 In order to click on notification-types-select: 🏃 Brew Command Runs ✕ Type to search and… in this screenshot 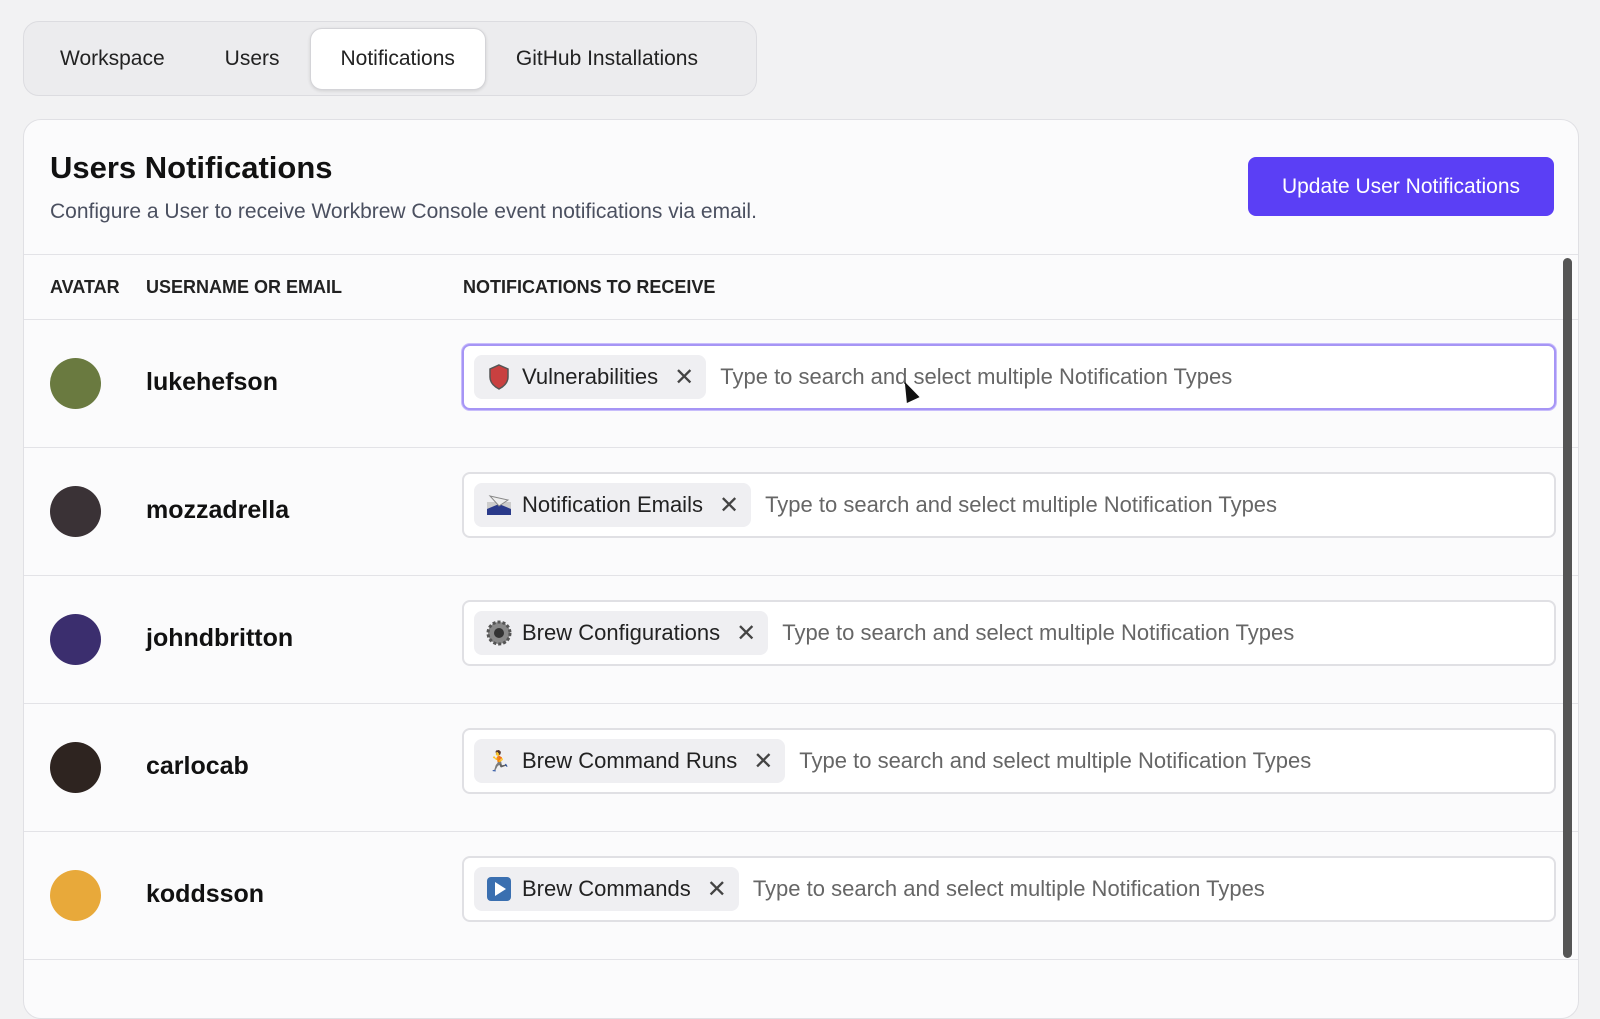, I will do `click(1009, 761)`.